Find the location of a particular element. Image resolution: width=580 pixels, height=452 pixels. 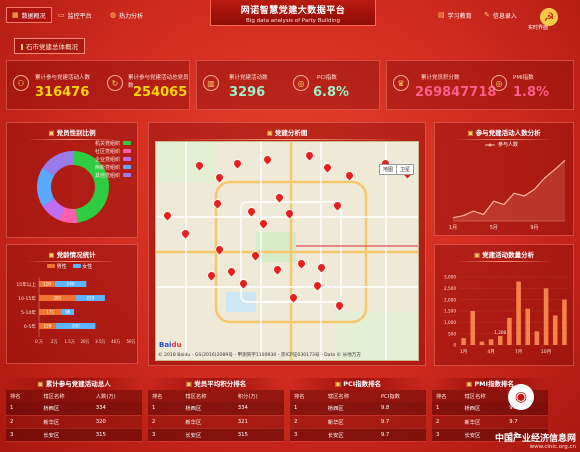

table-row: 1 桥西区 9.8 is located at coordinates (358, 409).